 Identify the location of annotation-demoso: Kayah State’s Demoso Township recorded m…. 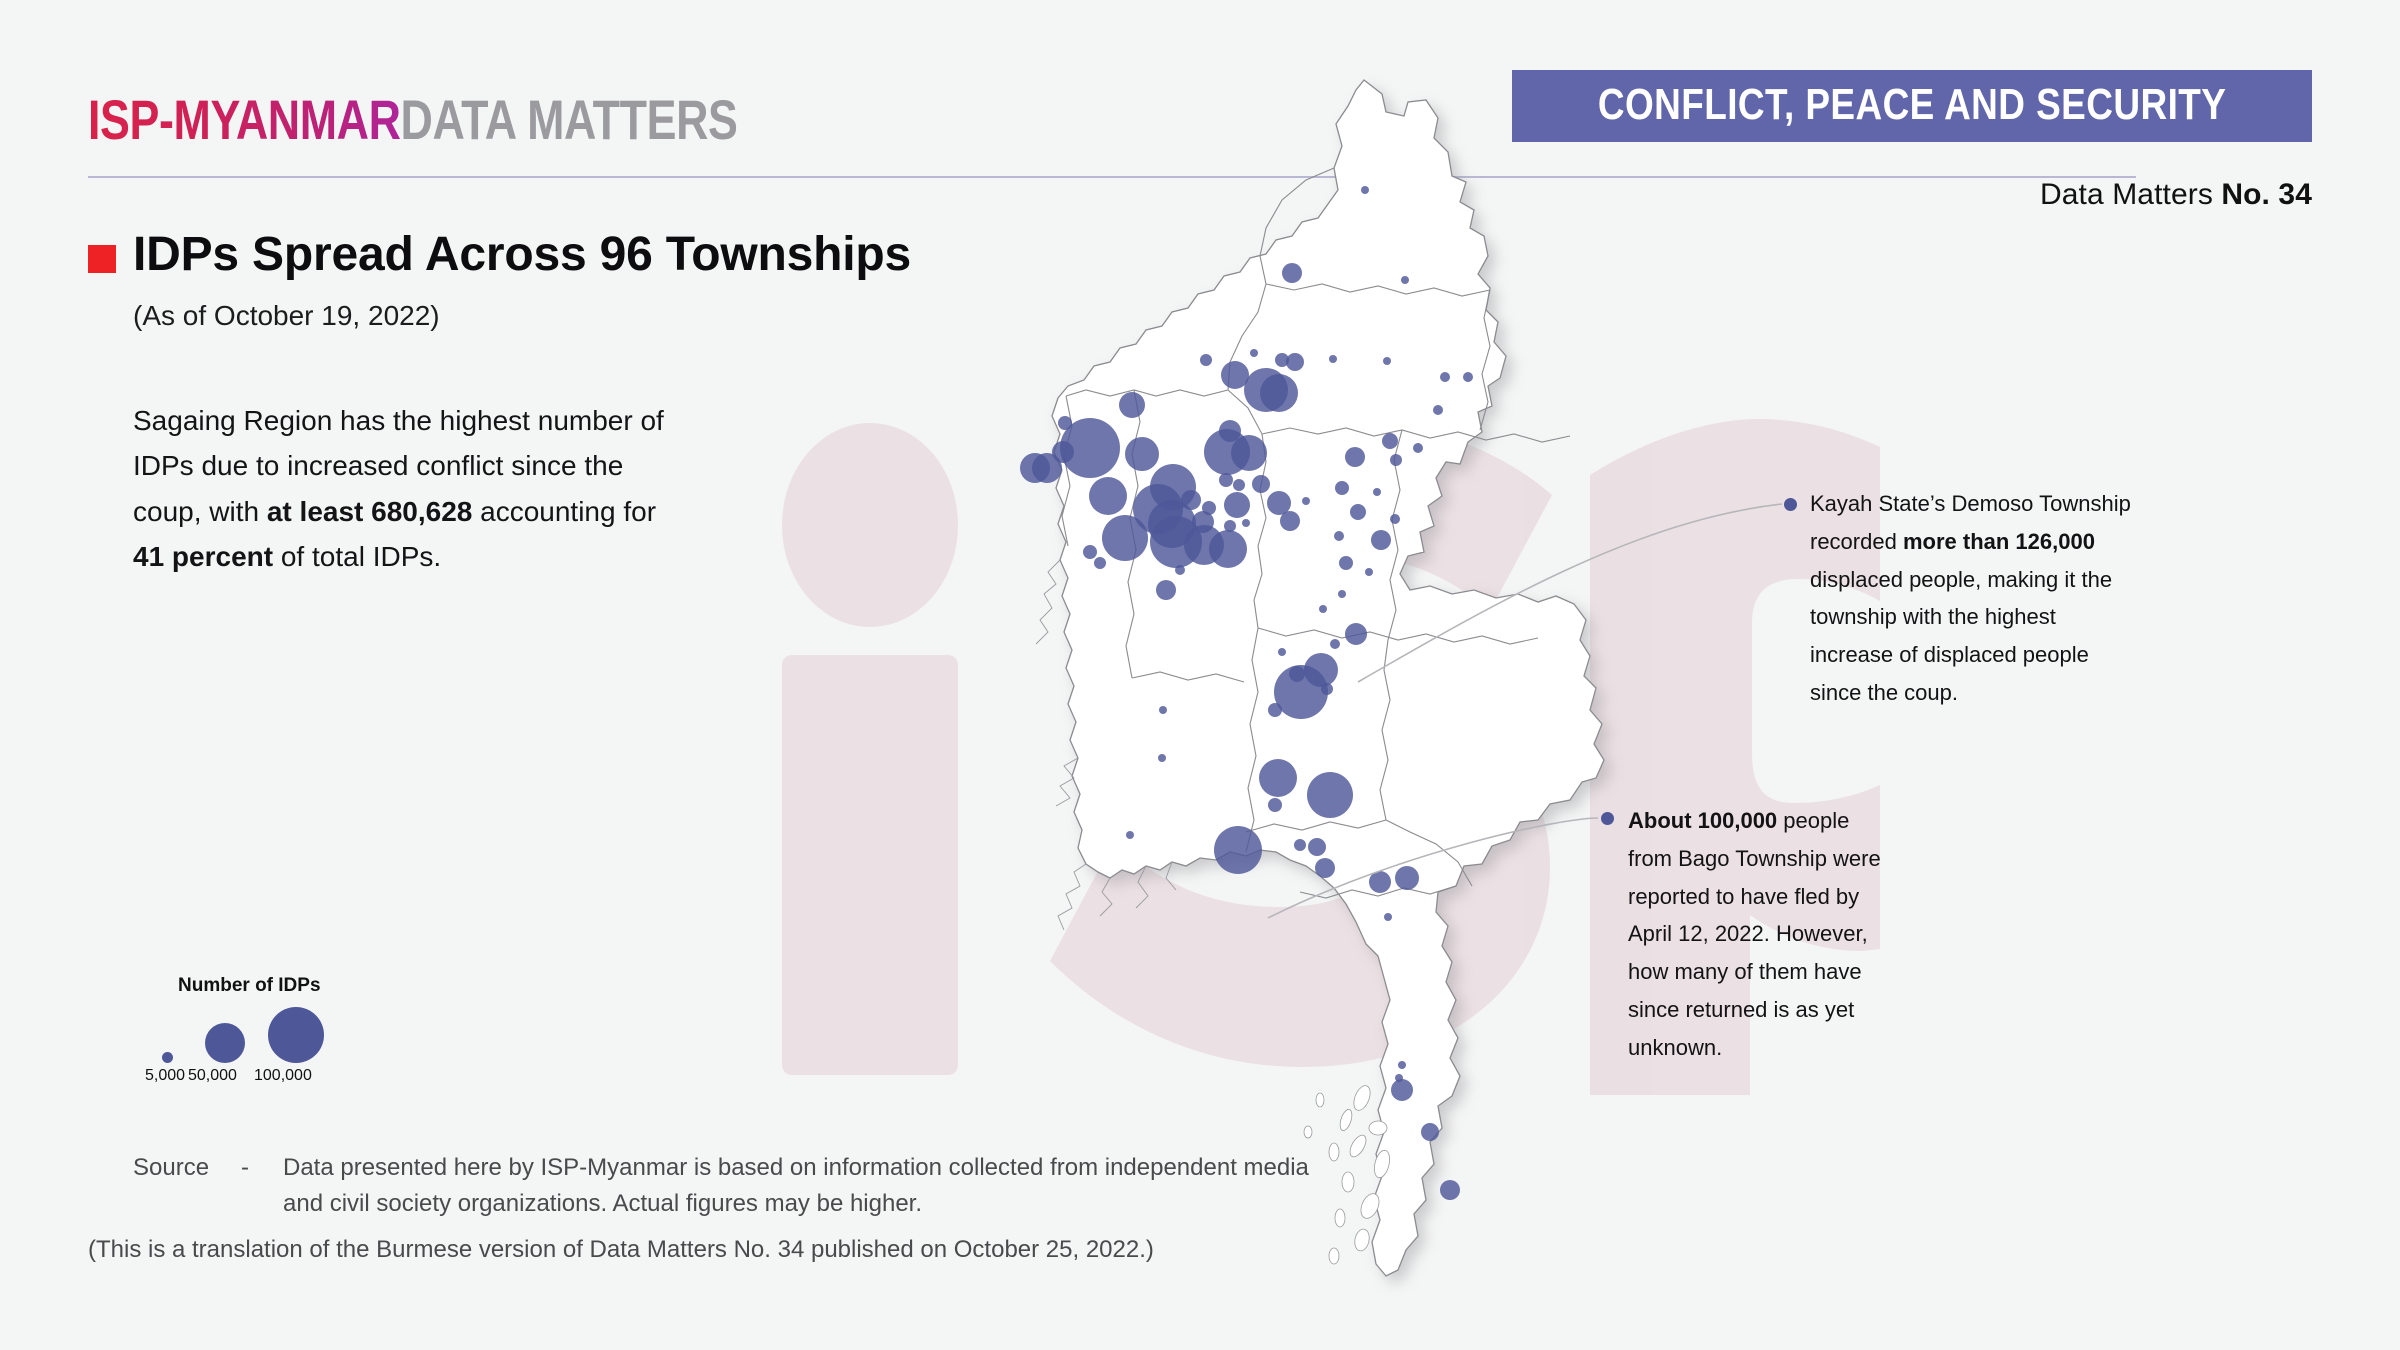
(1975, 598).